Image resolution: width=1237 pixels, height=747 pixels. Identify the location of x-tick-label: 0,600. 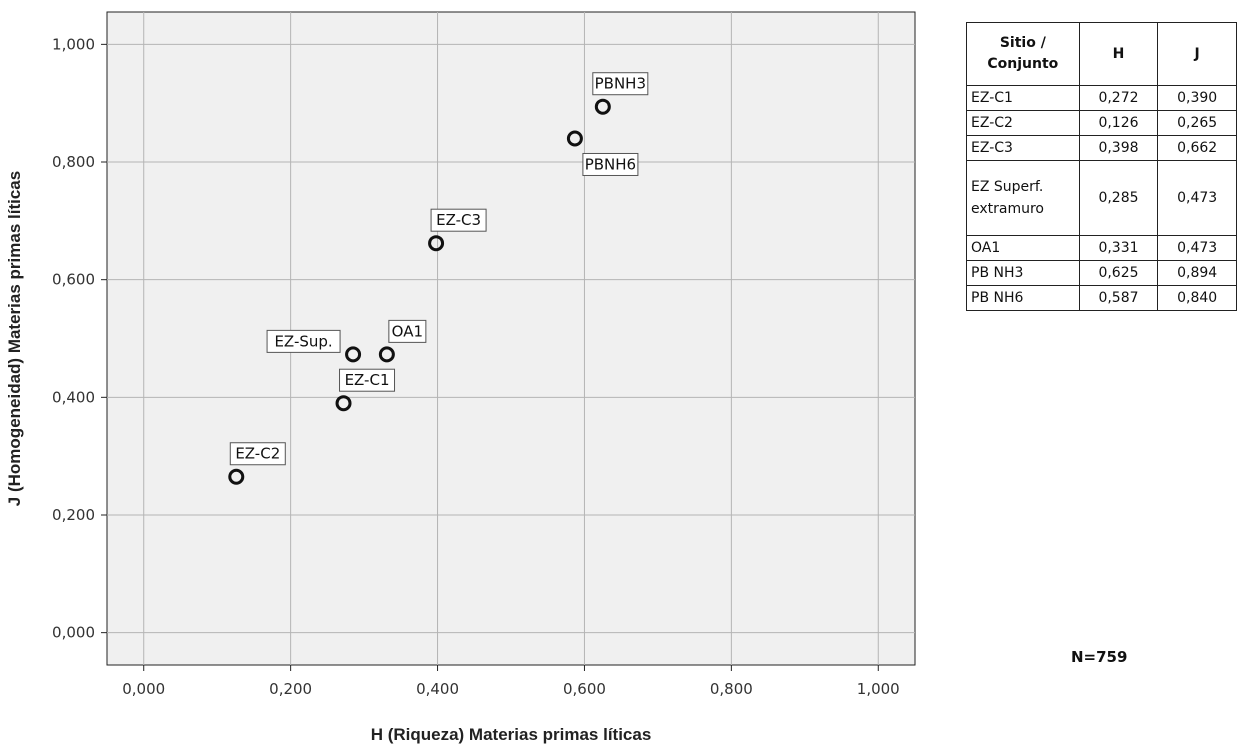
(584, 689).